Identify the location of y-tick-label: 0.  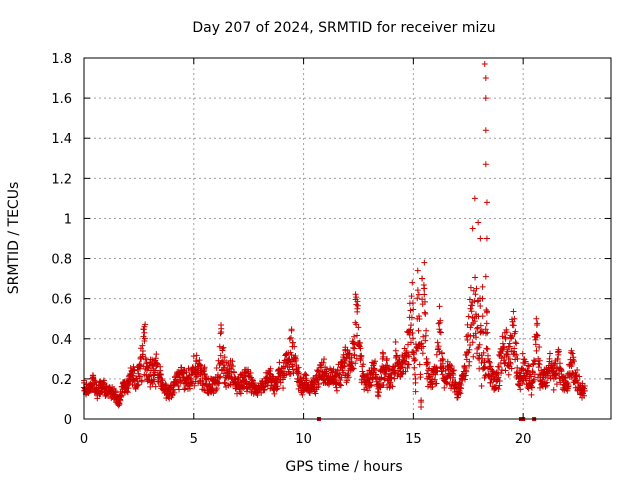
(68, 420).